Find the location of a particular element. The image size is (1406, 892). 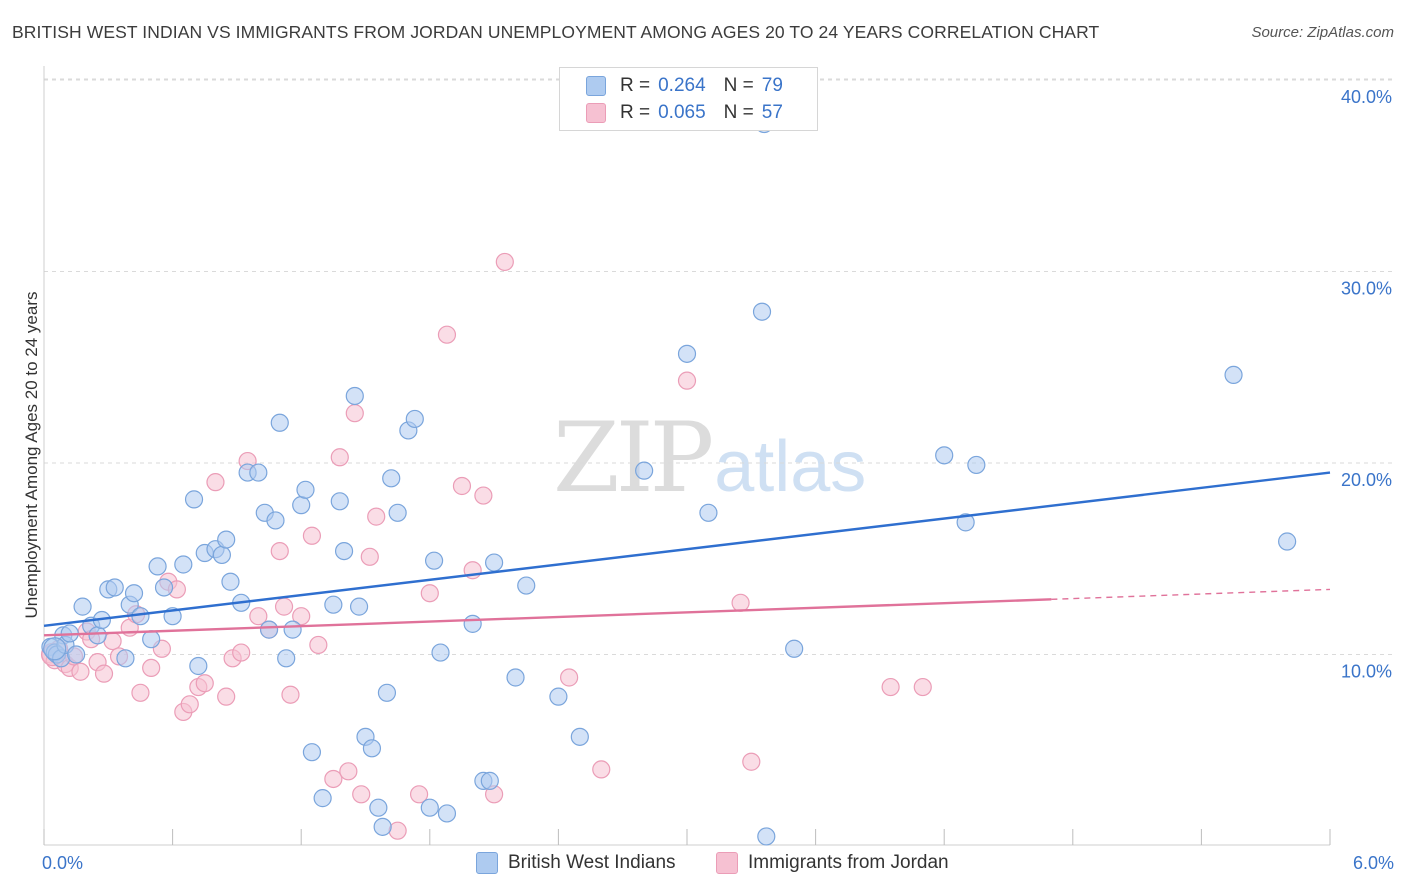

y-axis-title: Unemployment Among Ages 20 to 24 years is located at coordinates (31, 455).